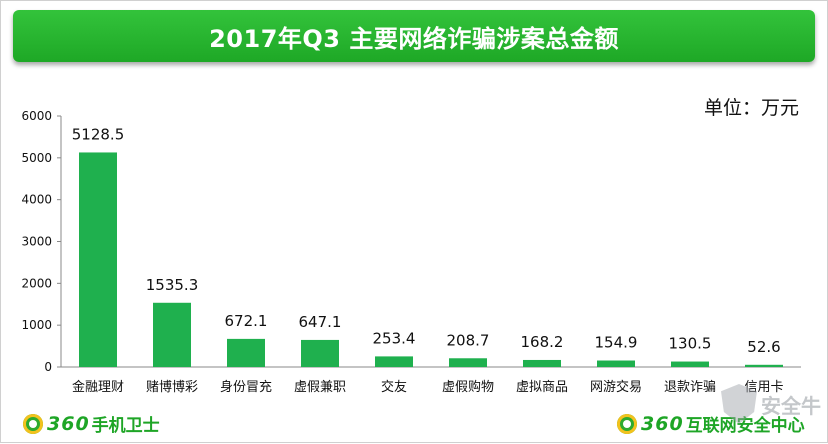 The height and width of the screenshot is (444, 828). I want to click on bar-交友, so click(394, 361).